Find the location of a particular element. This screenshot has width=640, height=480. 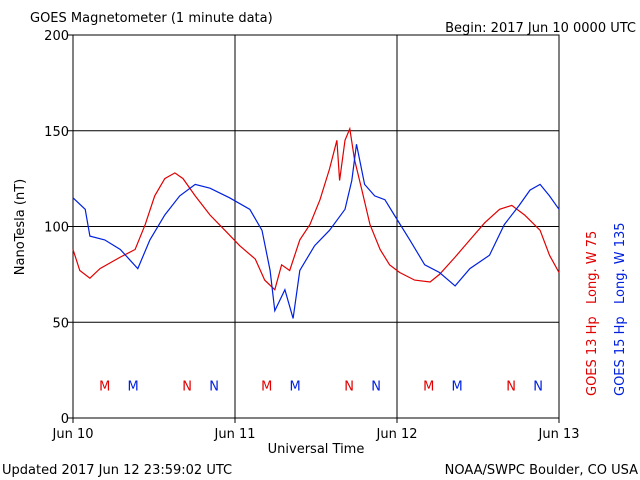

y-tick-label: 150 is located at coordinates (56, 132).